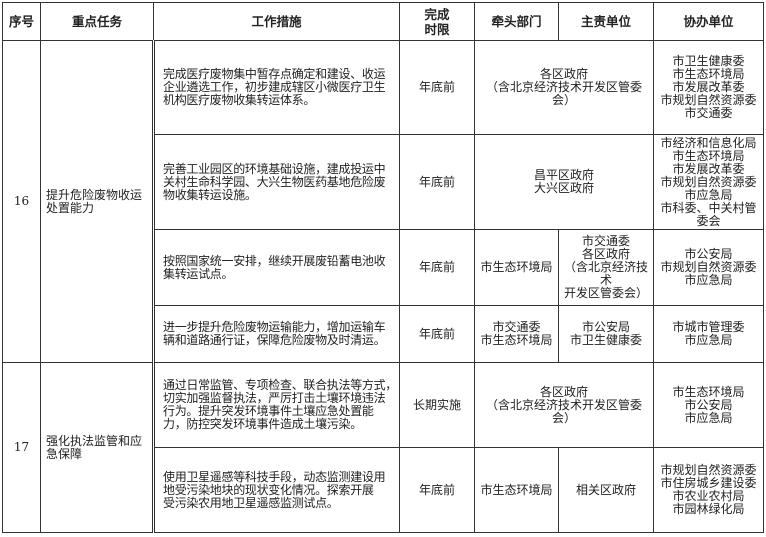 This screenshot has height=537, width=766. Describe the element at coordinates (276, 267) in the screenshot. I see `row-measure: 按照国家统一安排，继续开展废铅蓄电池收 集转运试点。` at that location.